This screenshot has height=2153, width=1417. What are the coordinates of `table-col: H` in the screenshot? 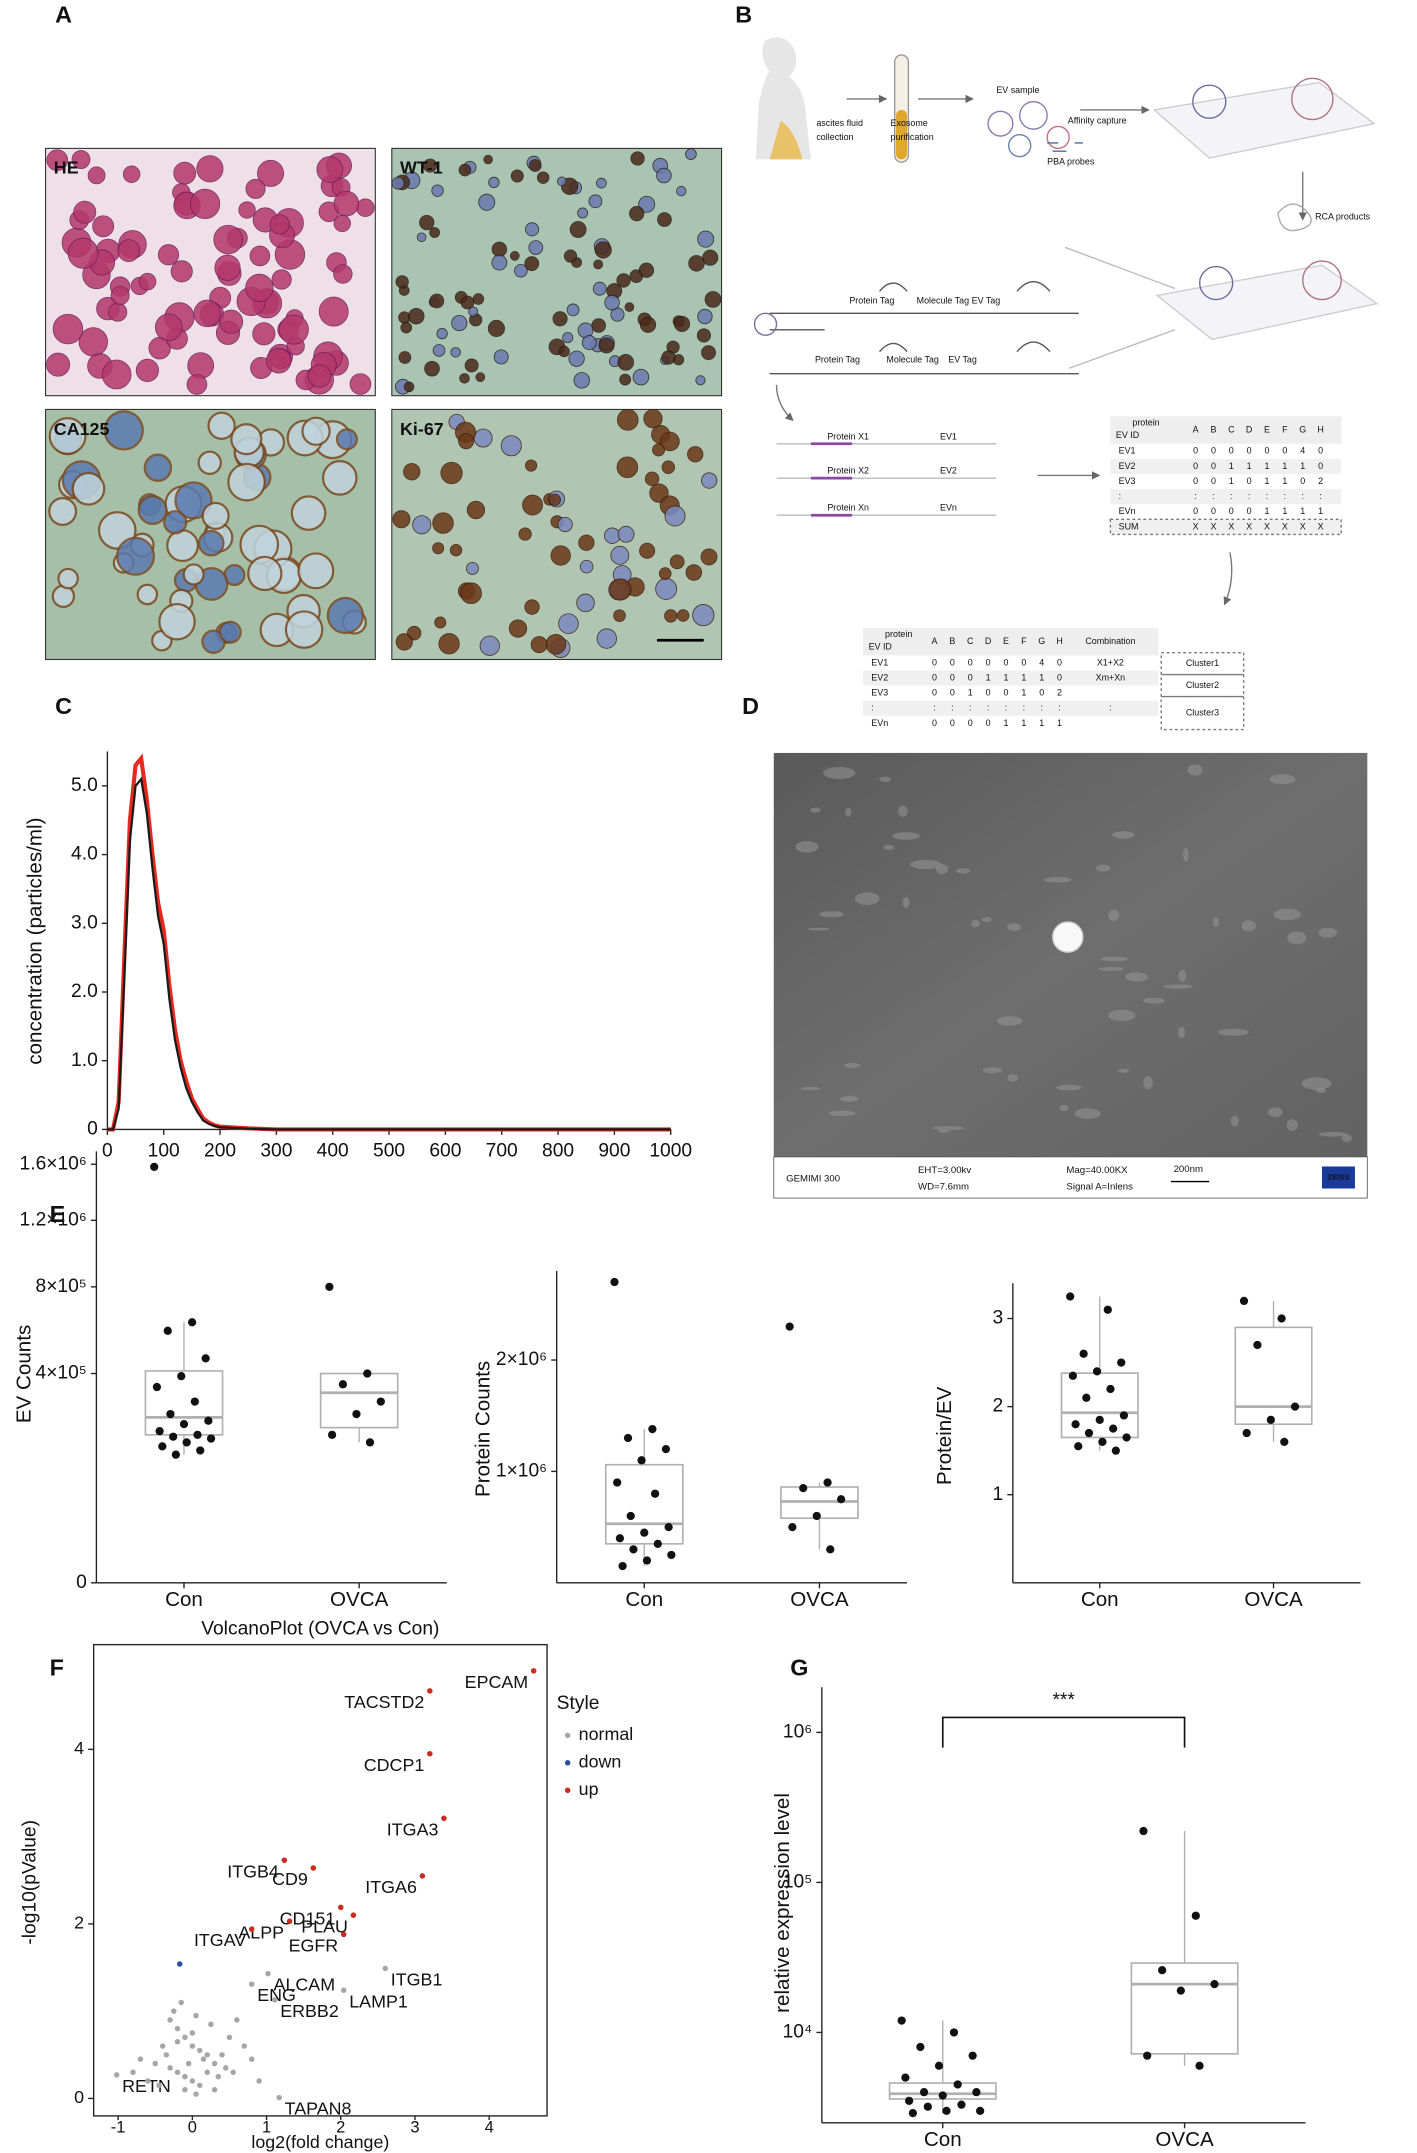 It's located at (1059, 641).